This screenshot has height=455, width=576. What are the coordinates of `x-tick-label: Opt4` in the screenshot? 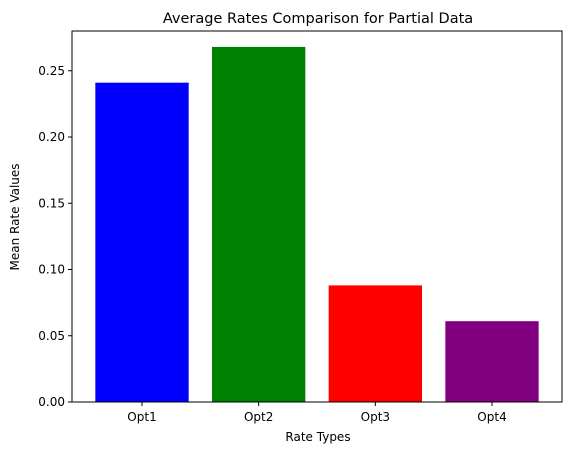 It's located at (491, 417).